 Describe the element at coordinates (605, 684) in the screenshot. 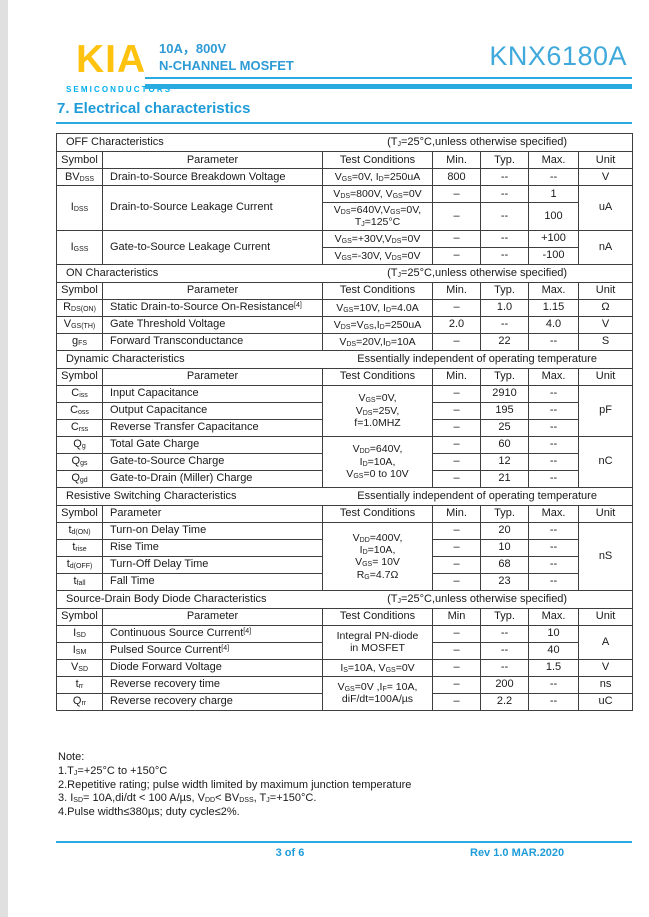

I see `data-cell: ns` at that location.